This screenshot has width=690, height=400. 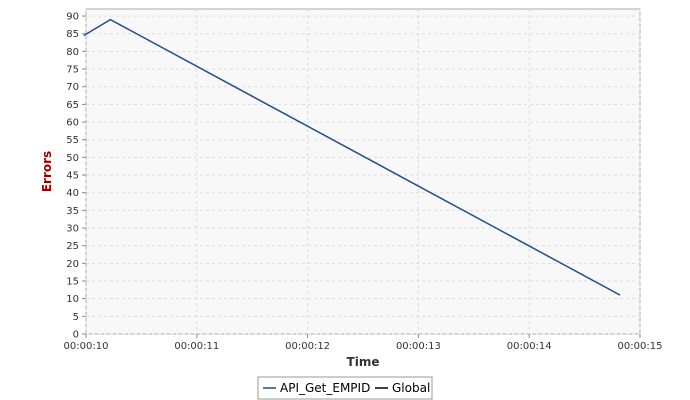 I want to click on x-axis-title: Time, so click(x=363, y=362).